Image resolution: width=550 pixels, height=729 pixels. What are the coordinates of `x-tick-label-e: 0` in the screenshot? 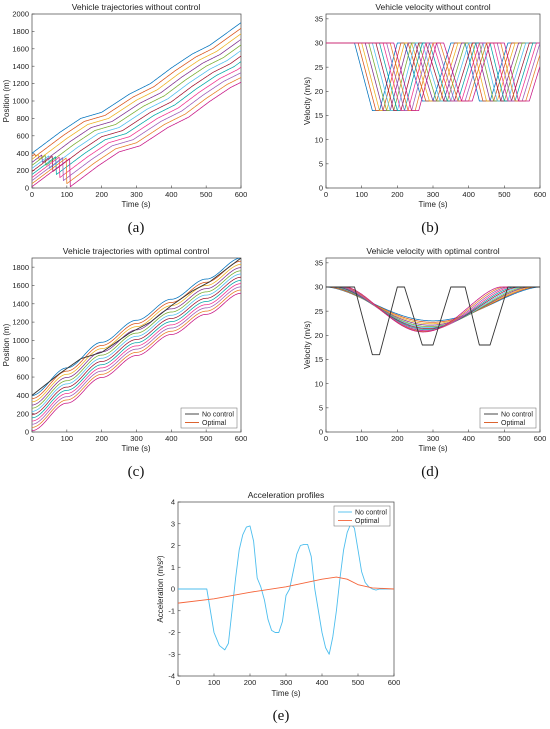 It's located at (178, 682).